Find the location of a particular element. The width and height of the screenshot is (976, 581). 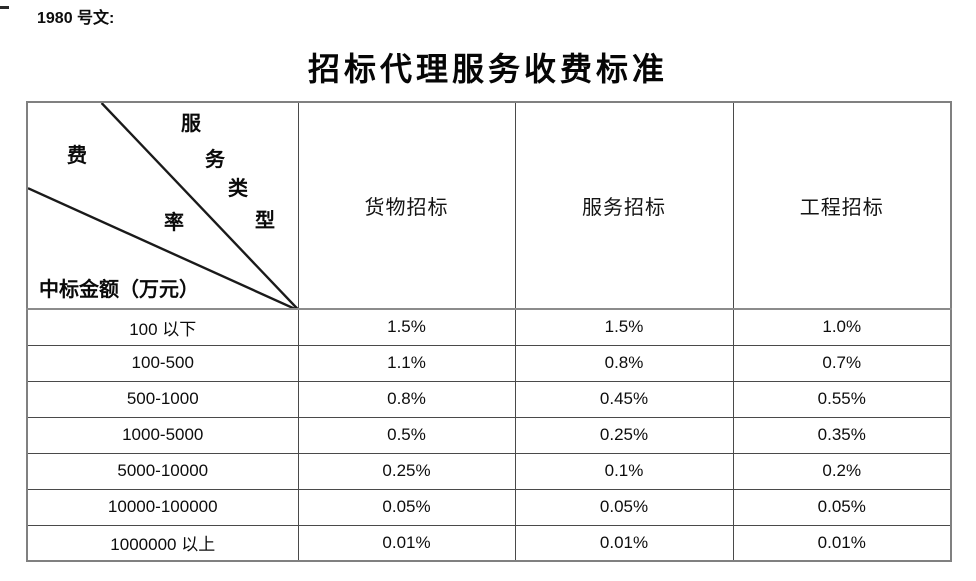

row-label-amount-range: 1000000 以上 is located at coordinates (162, 543).